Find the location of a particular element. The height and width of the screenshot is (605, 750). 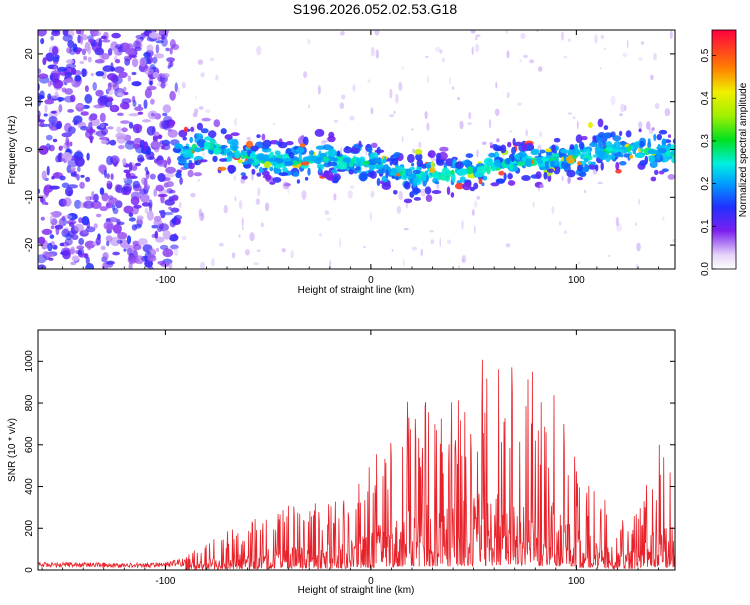

y-tick-label: 1000 is located at coordinates (29, 361).